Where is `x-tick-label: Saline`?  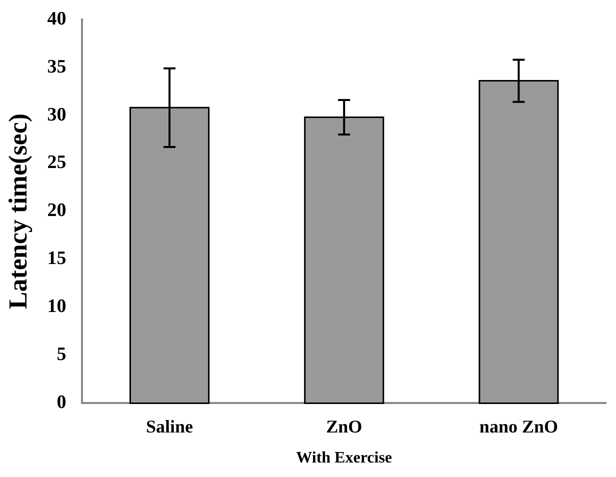 x-tick-label: Saline is located at coordinates (170, 426).